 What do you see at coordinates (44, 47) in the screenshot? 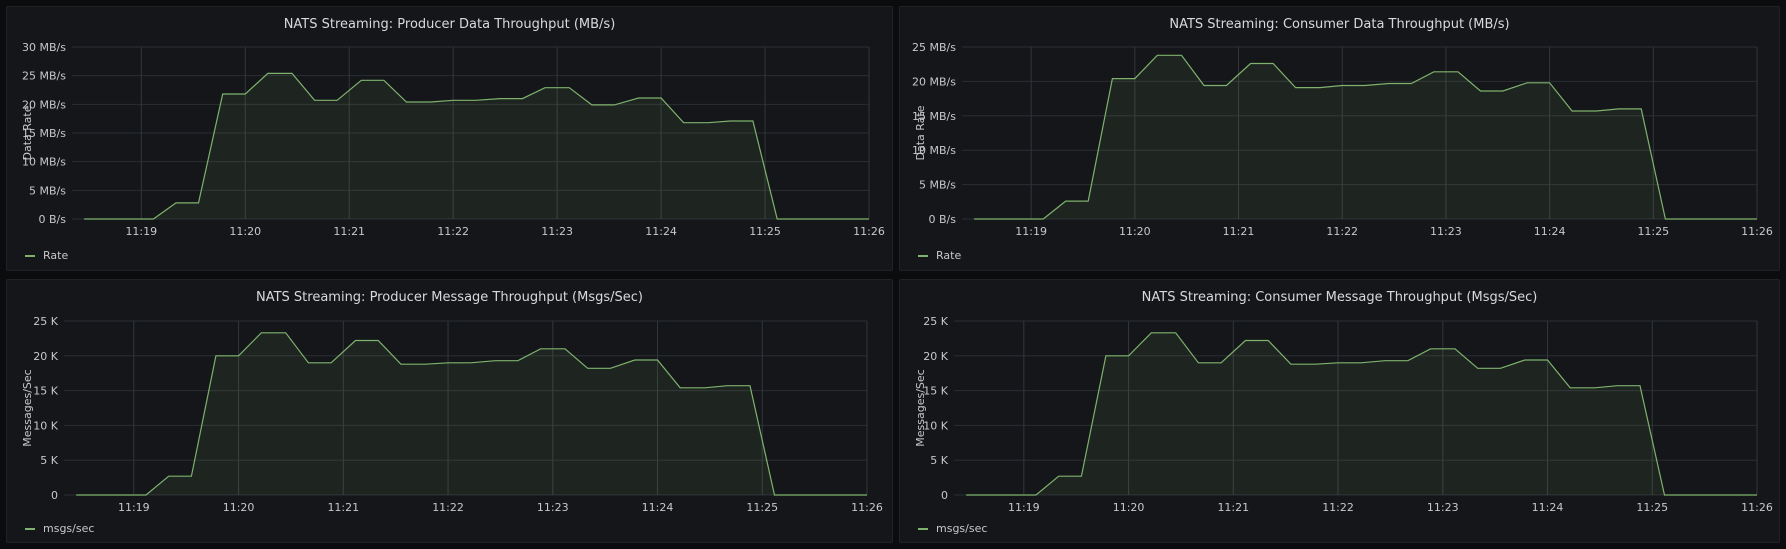
I see `y-tick-label: 30 MB/s` at bounding box center [44, 47].